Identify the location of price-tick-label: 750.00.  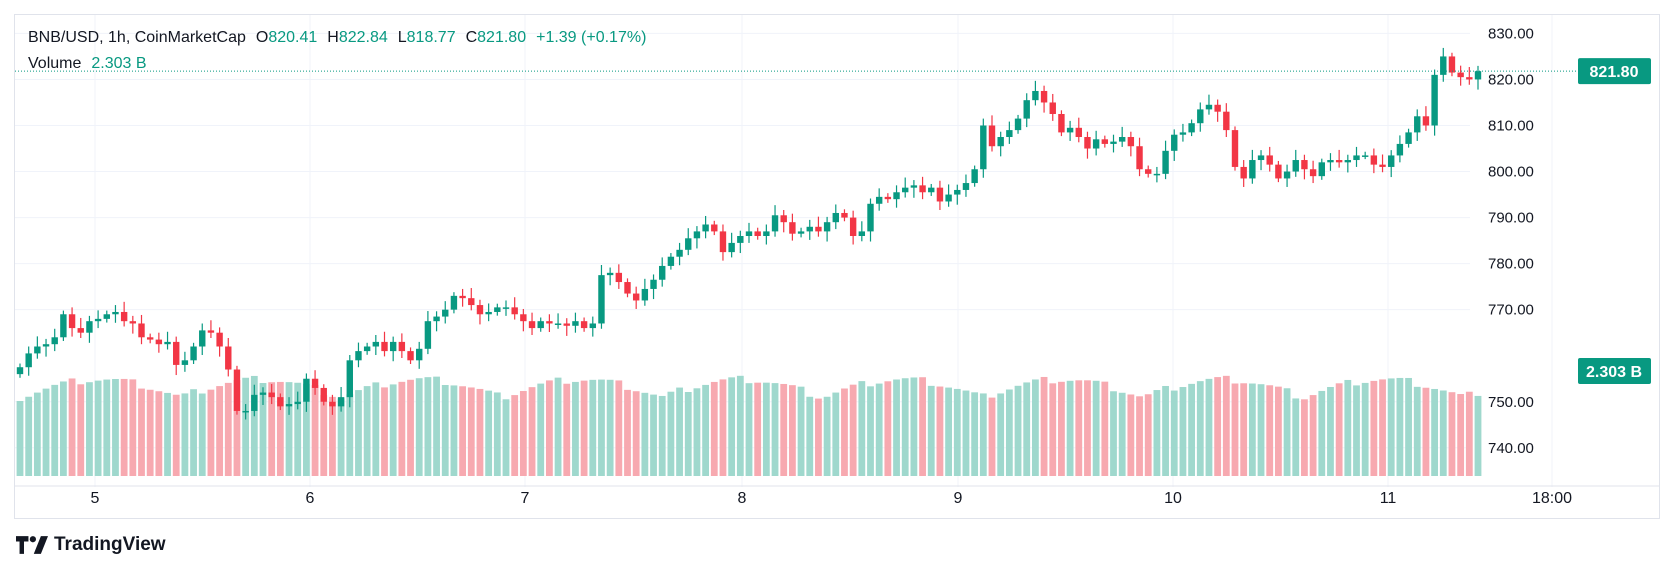
(1511, 402).